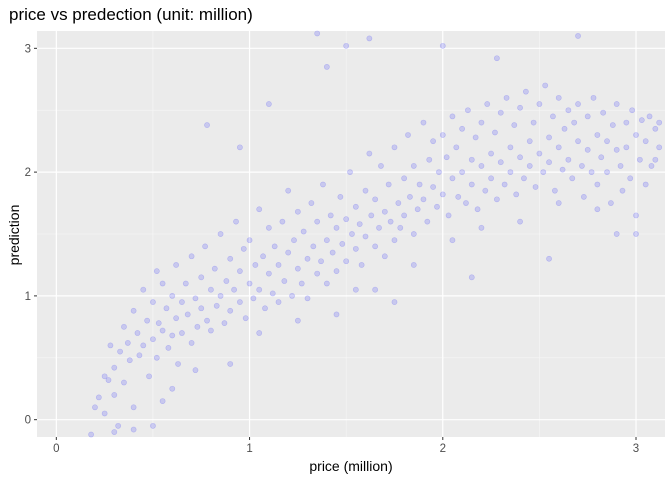  Describe the element at coordinates (56, 449) in the screenshot. I see `x-tick-label: 0` at that location.